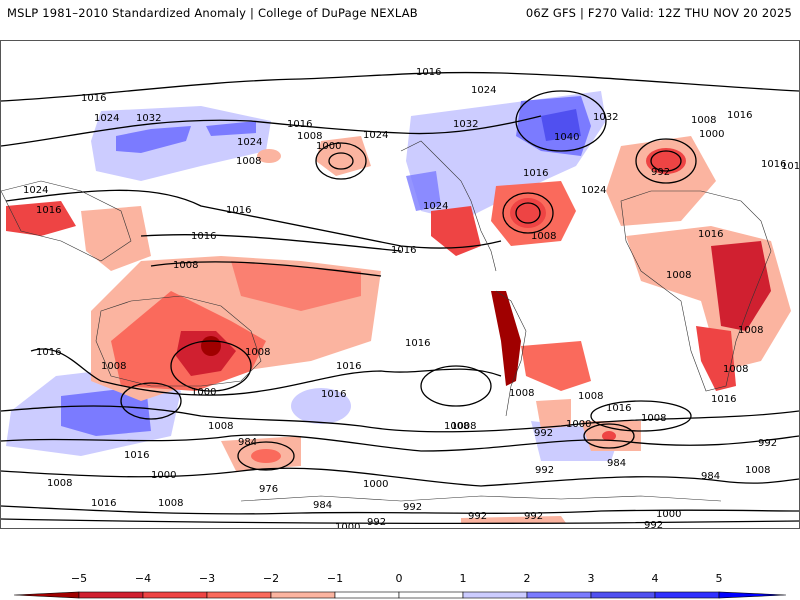 The height and width of the screenshot is (600, 800). What do you see at coordinates (321, 406) in the screenshot?
I see `east-pacific-anomaly` at bounding box center [321, 406].